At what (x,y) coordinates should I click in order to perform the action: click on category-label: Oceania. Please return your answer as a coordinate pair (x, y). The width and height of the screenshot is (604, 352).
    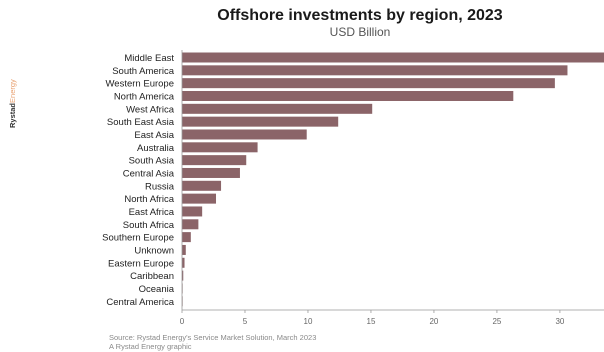
    Looking at the image, I should click on (157, 289).